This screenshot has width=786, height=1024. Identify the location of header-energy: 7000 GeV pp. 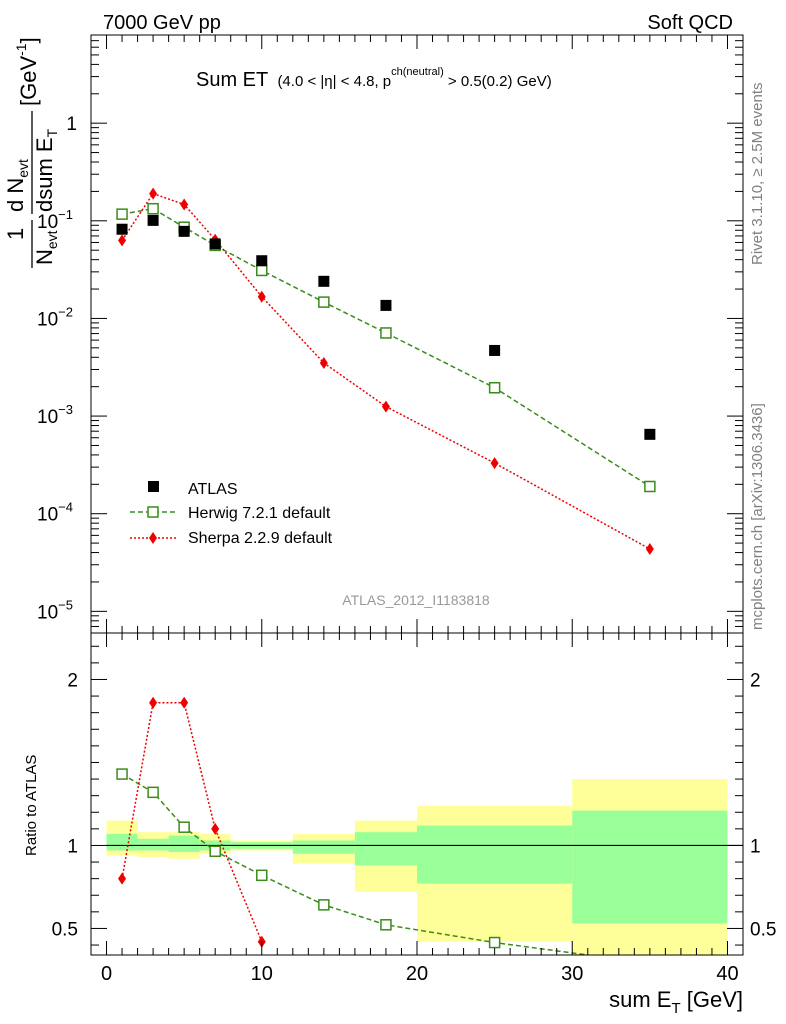
(162, 23).